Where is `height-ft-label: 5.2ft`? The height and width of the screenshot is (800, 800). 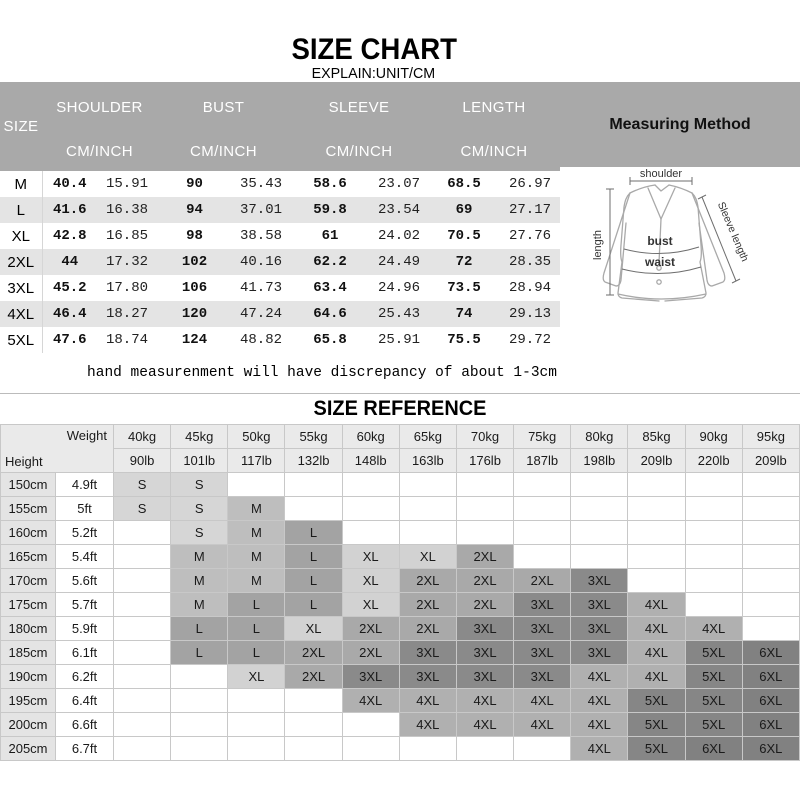 height-ft-label: 5.2ft is located at coordinates (84, 532).